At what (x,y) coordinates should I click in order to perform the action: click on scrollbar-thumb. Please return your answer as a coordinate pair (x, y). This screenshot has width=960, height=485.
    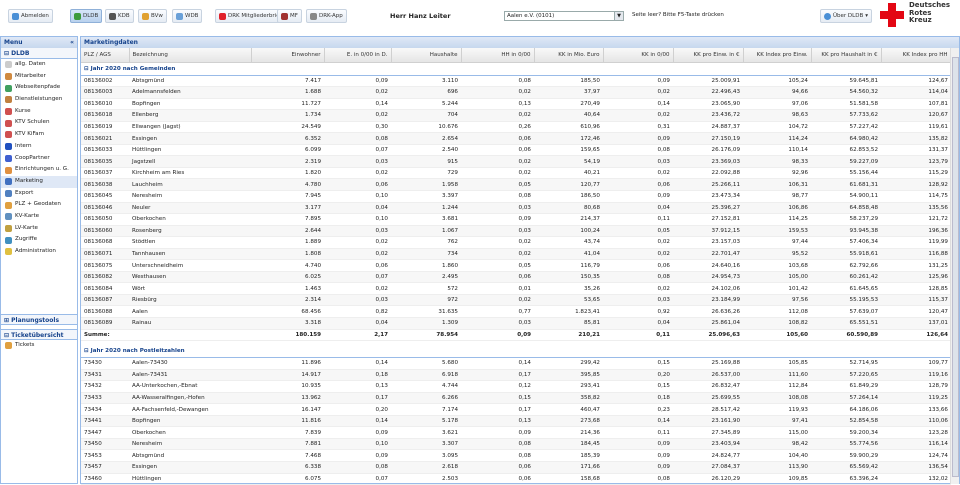
    Looking at the image, I should click on (955, 267).